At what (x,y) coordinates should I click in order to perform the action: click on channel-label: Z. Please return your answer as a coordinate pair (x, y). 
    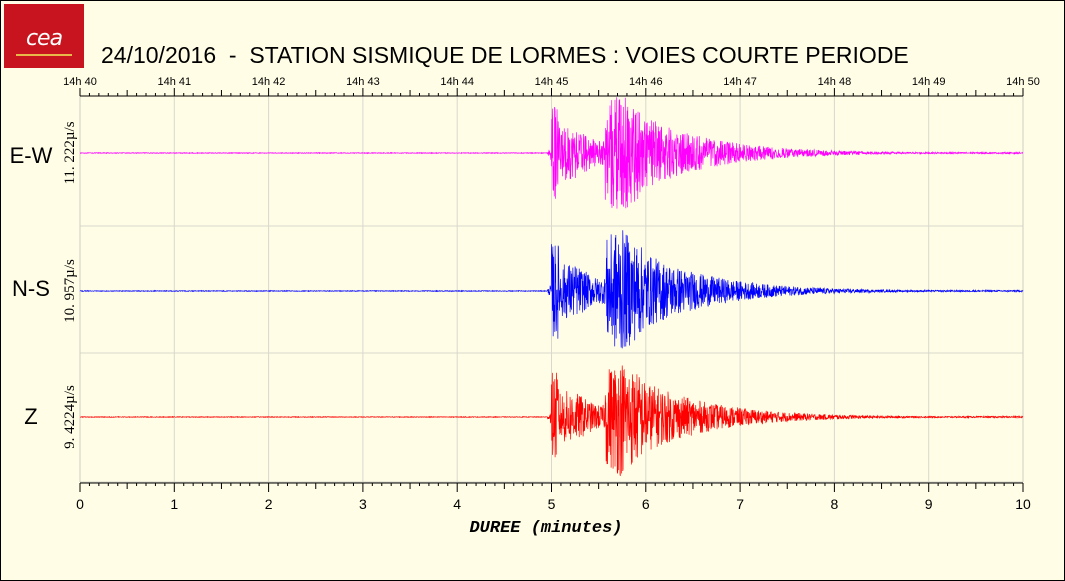
    Looking at the image, I should click on (30, 416).